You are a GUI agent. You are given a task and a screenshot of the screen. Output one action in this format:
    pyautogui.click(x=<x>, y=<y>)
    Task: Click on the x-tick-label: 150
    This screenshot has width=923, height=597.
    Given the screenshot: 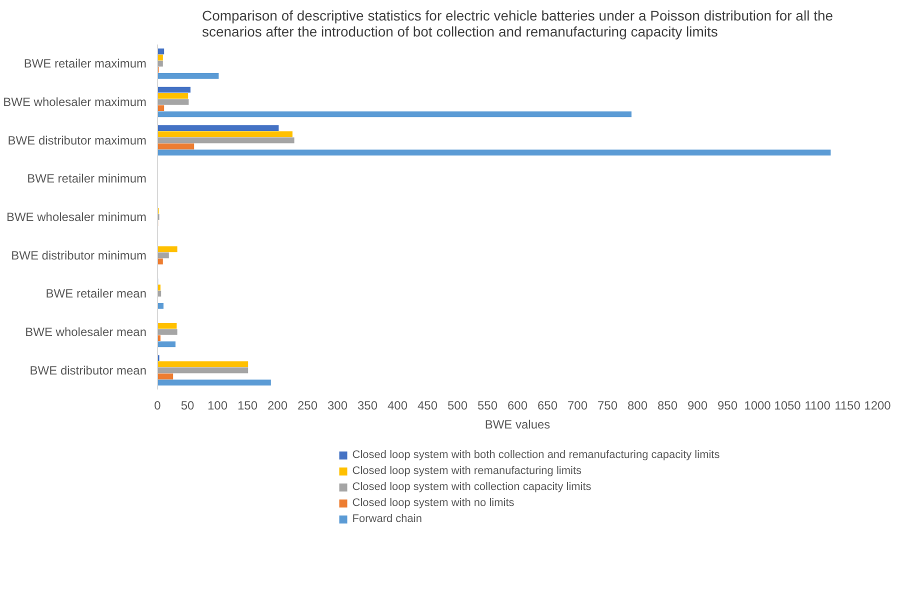 What is the action you would take?
    pyautogui.click(x=247, y=405)
    